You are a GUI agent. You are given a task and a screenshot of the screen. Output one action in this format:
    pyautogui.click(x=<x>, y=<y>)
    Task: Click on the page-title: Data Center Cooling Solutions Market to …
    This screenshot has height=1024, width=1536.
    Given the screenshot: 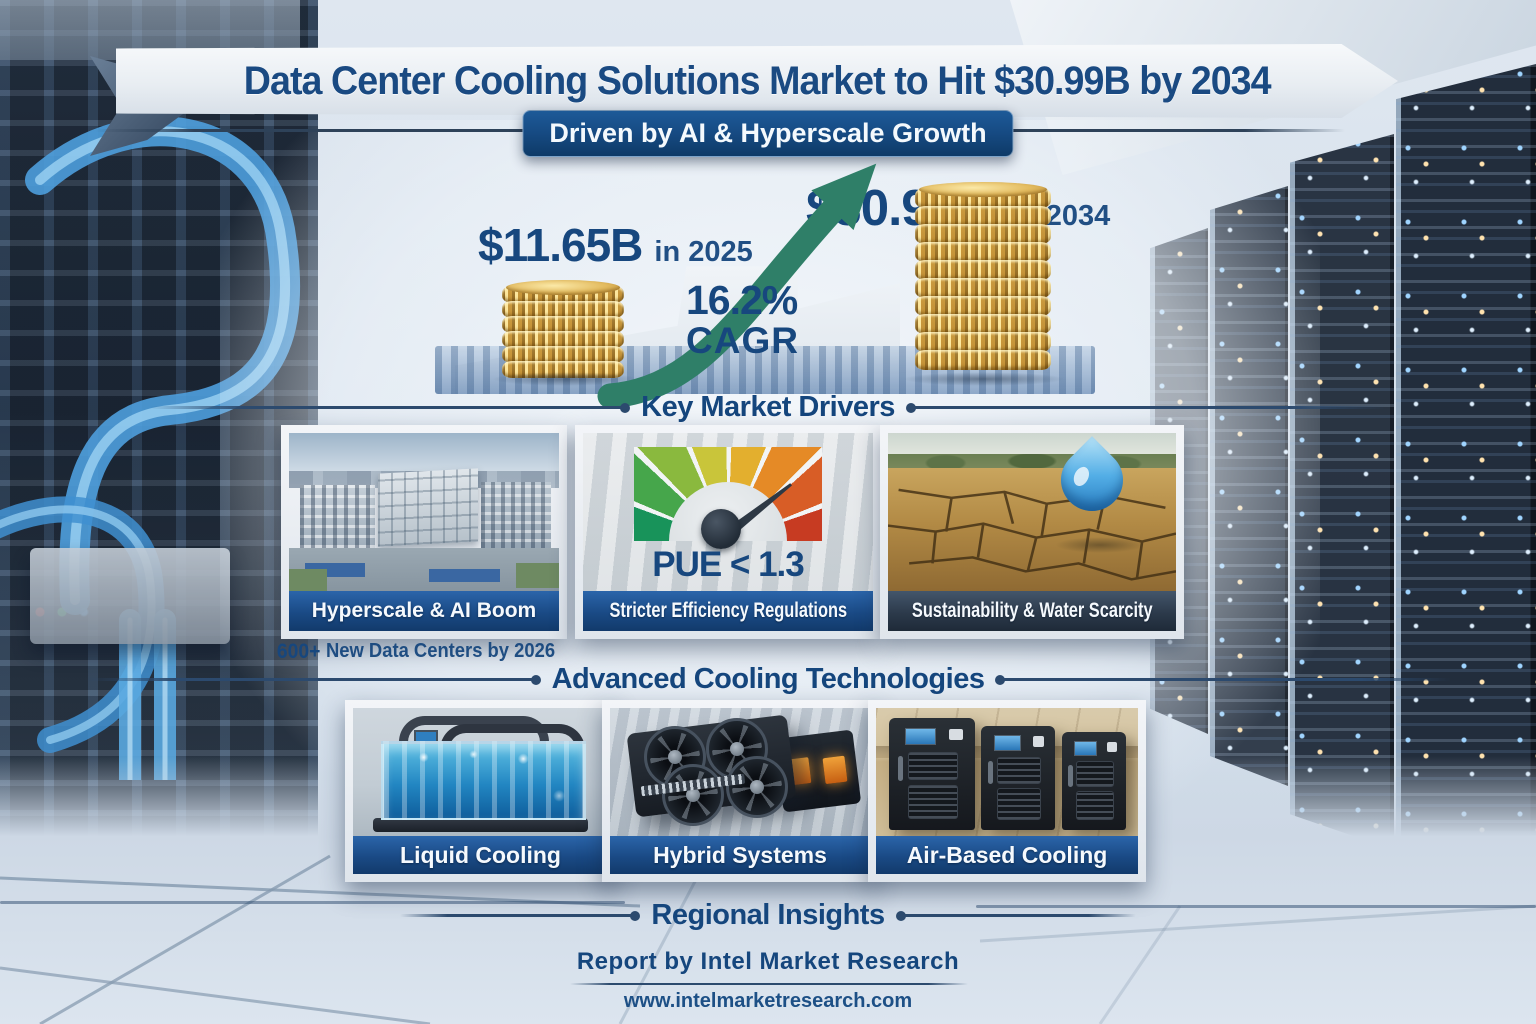 What is the action you would take?
    pyautogui.click(x=757, y=80)
    